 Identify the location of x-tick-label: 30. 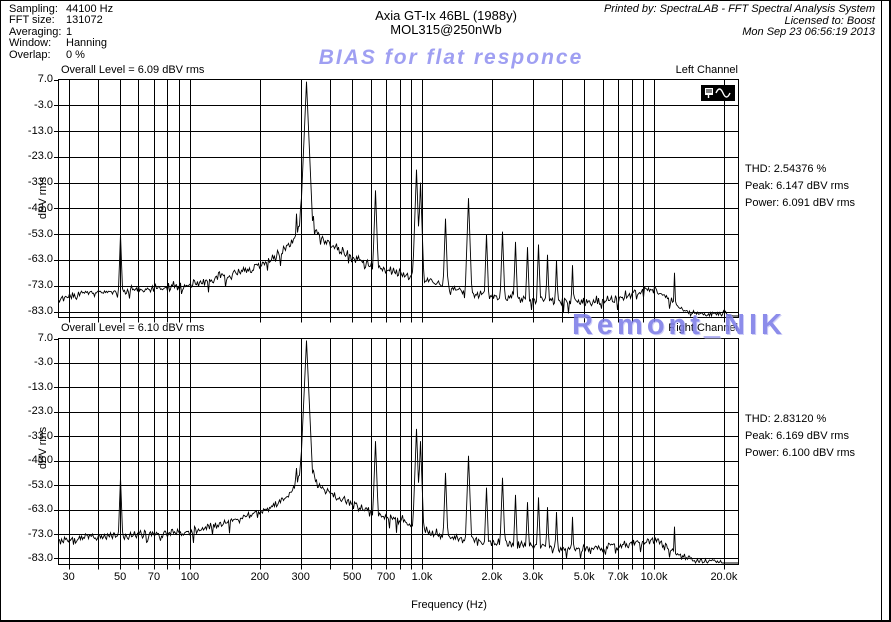
(68, 577).